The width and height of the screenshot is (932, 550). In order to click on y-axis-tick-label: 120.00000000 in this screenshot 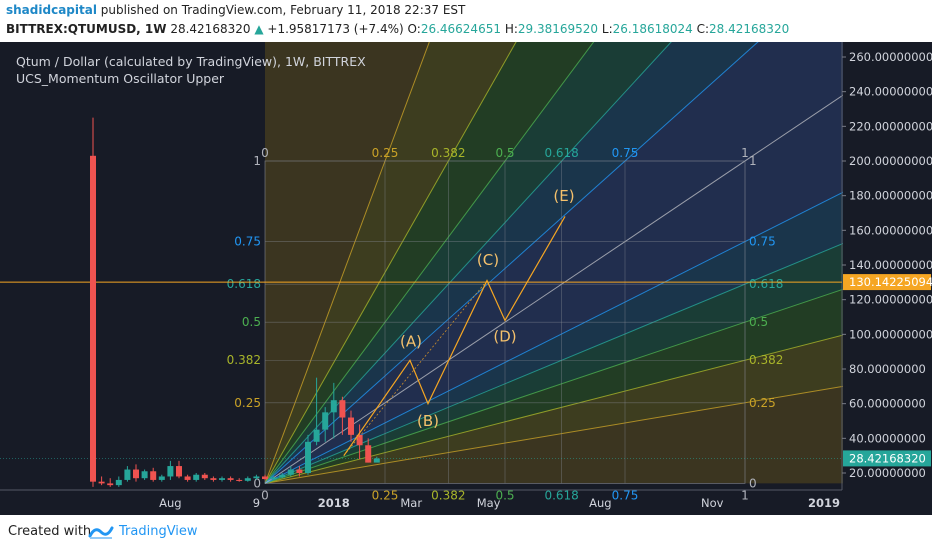, I will do `click(890, 300)`.